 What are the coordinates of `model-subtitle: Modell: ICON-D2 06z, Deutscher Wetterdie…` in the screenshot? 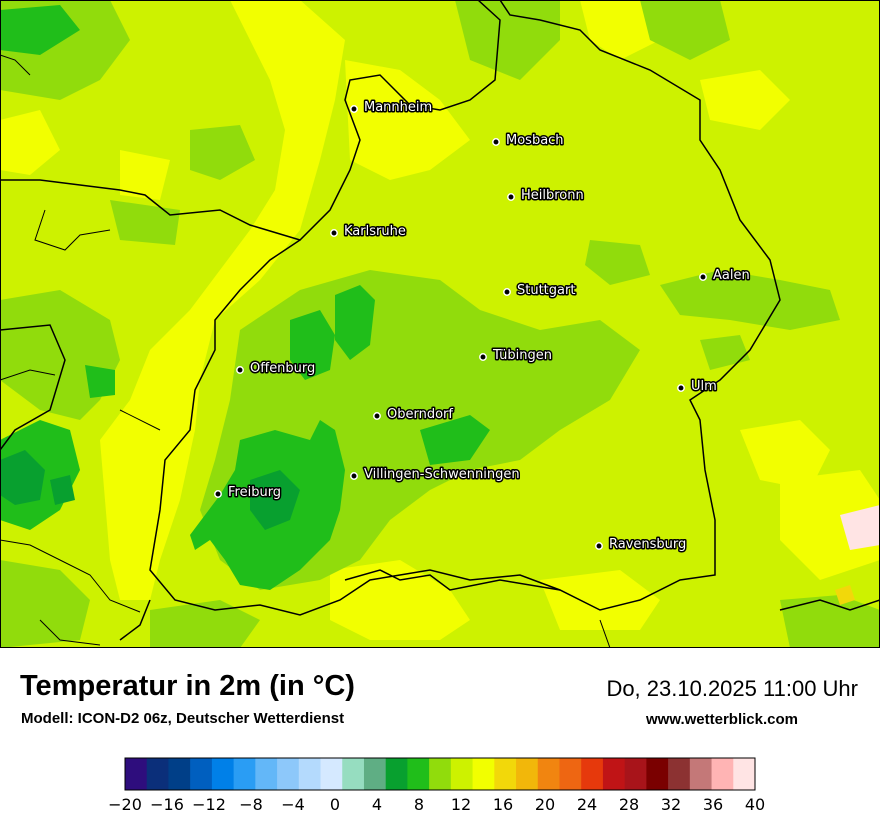 It's located at (183, 718).